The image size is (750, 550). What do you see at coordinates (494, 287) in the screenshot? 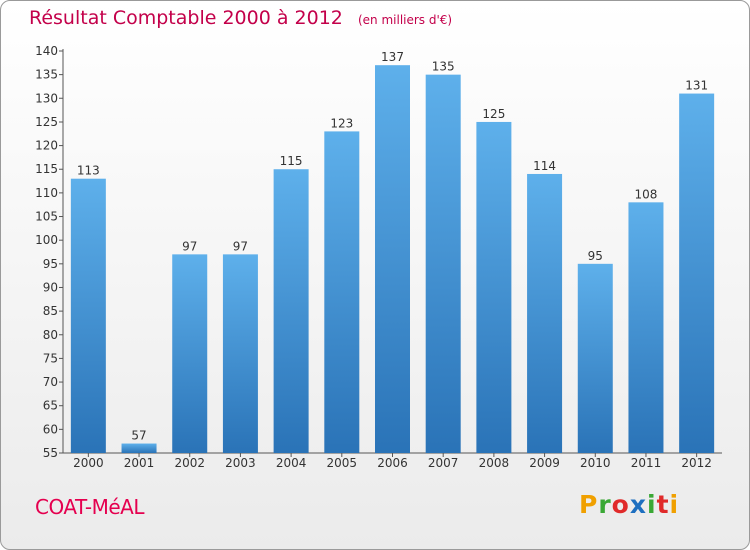
I see `bar-2008` at bounding box center [494, 287].